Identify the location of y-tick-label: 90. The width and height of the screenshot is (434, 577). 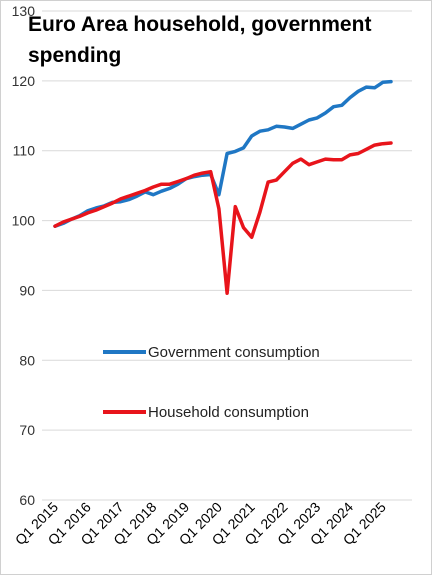
(27, 290).